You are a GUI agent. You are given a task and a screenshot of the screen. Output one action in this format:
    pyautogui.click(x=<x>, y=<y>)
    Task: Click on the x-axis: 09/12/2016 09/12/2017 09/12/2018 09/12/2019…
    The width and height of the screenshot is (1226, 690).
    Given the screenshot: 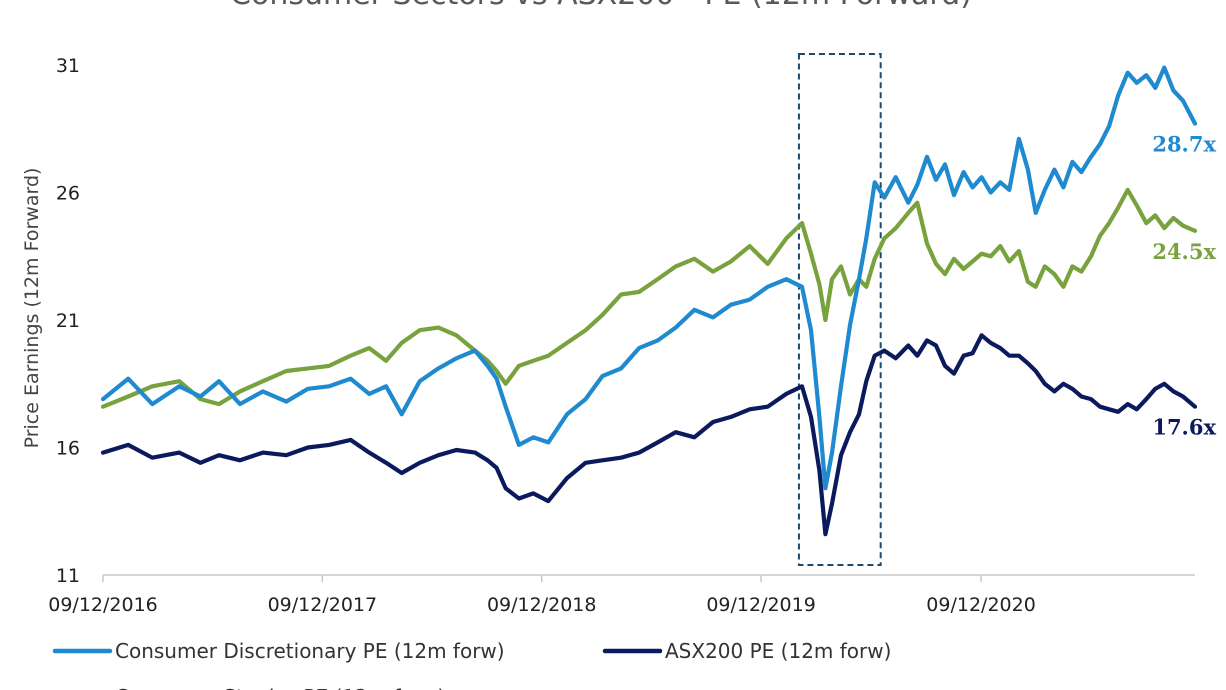 What is the action you would take?
    pyautogui.click(x=621, y=595)
    